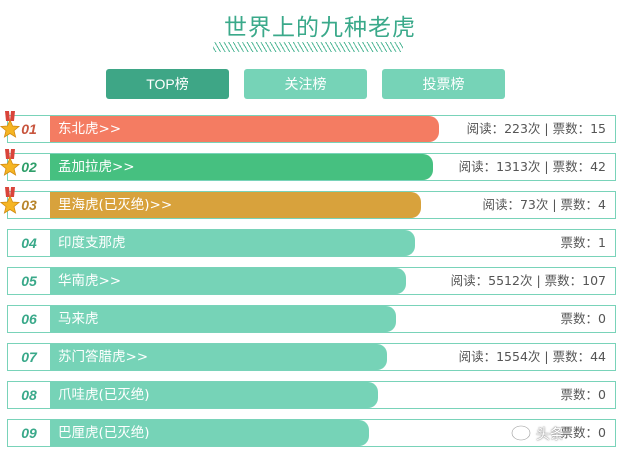 This screenshot has height=453, width=640. I want to click on tab-top: TOP榜, so click(167, 84).